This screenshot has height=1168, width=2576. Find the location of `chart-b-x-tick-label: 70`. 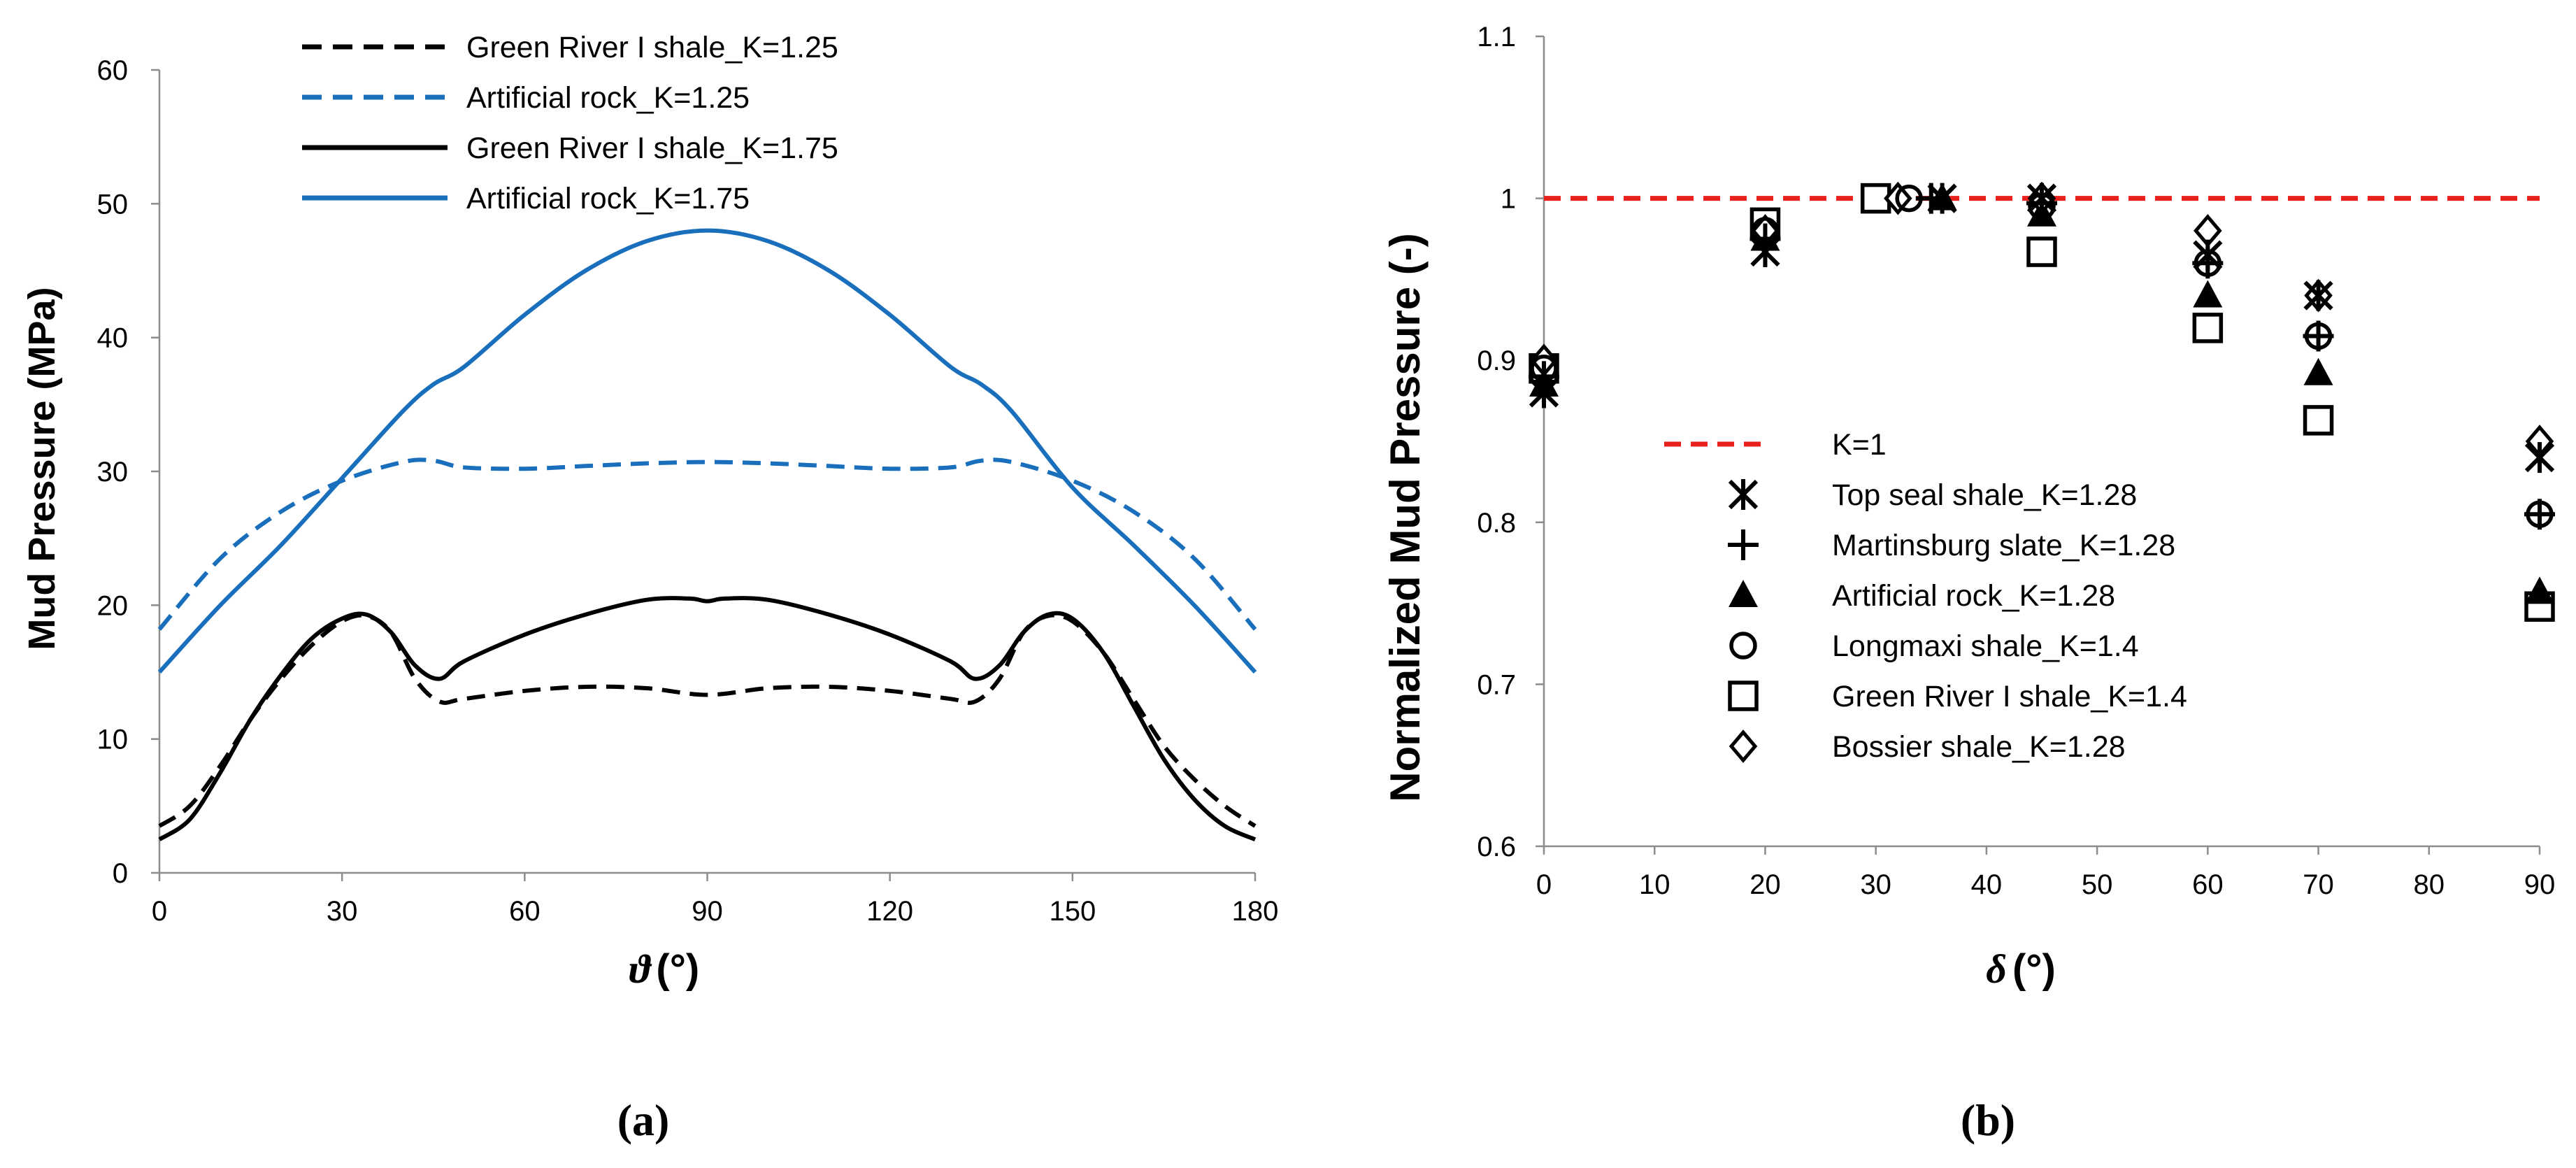

chart-b-x-tick-label: 70 is located at coordinates (2318, 885).